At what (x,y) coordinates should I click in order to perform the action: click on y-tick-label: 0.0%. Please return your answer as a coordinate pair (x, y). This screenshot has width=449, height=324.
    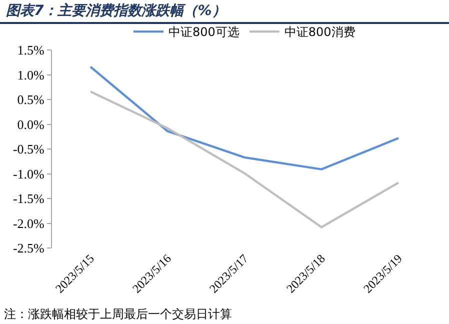
    Looking at the image, I should click on (31, 124).